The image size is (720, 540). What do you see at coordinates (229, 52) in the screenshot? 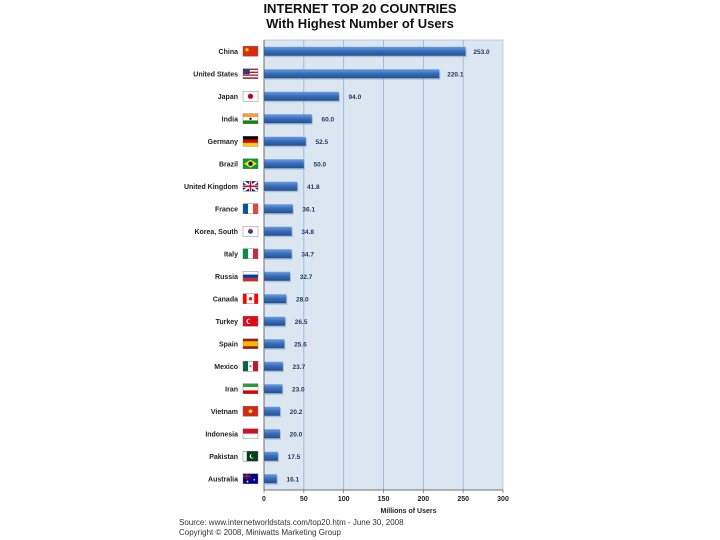
I see `category-label: China` at bounding box center [229, 52].